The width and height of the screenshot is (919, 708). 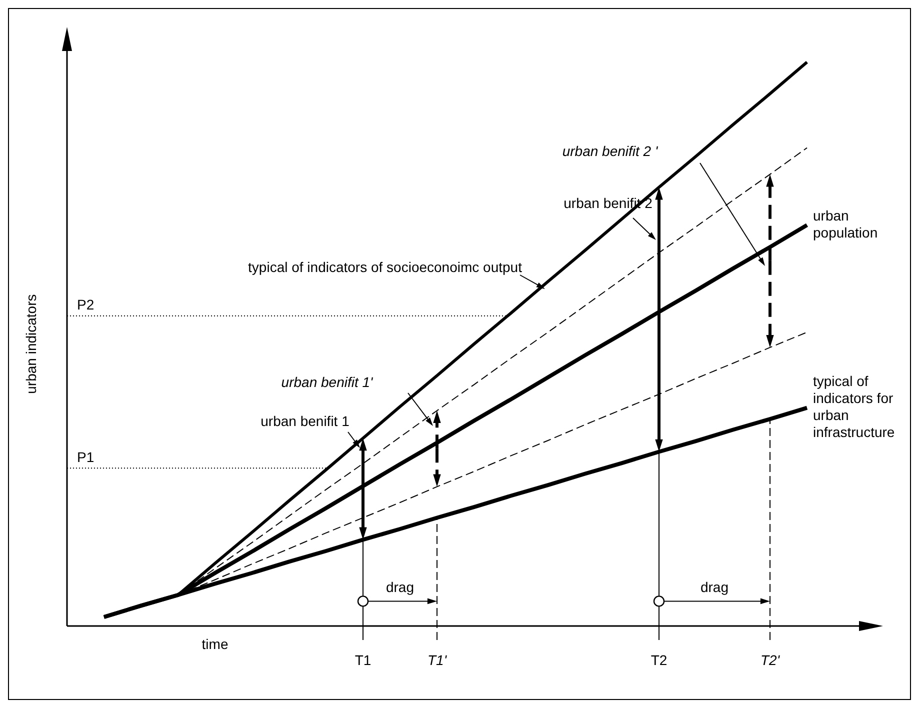 What do you see at coordinates (30, 344) in the screenshot?
I see `y-axis-title: urban indicators` at bounding box center [30, 344].